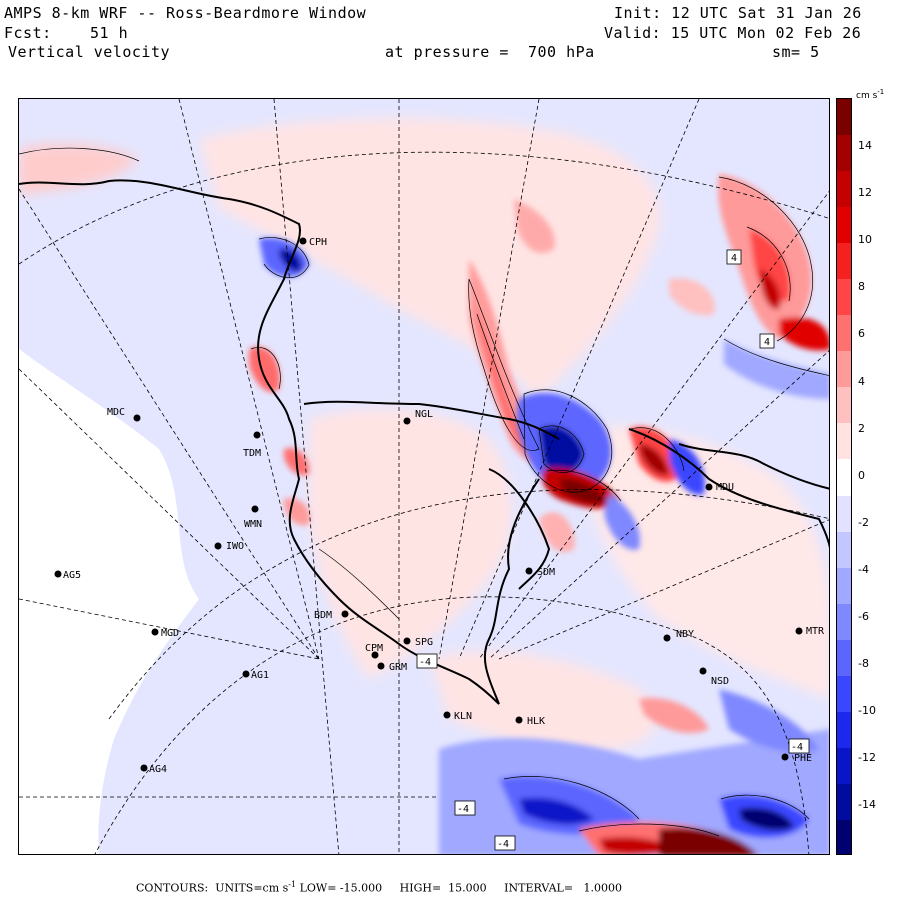  Describe the element at coordinates (546, 572) in the screenshot. I see `stn-sdm-label: SDM` at that location.